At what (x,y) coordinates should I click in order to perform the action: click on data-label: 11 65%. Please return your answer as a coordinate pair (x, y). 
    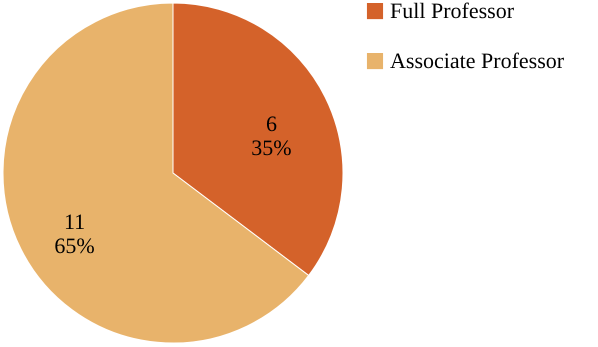
    Looking at the image, I should click on (74, 233).